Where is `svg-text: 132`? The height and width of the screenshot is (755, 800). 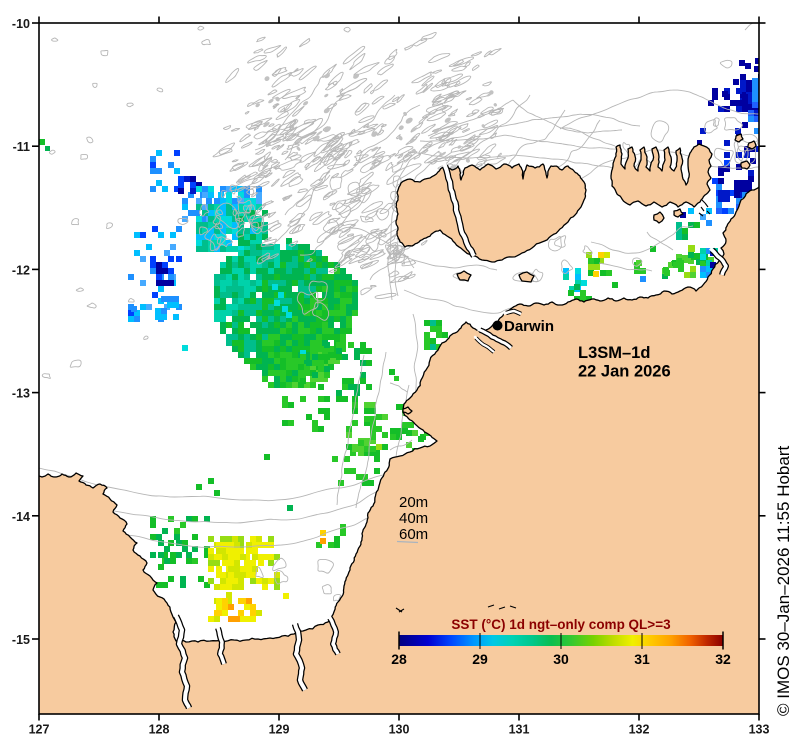 svg-text: 132 is located at coordinates (639, 730).